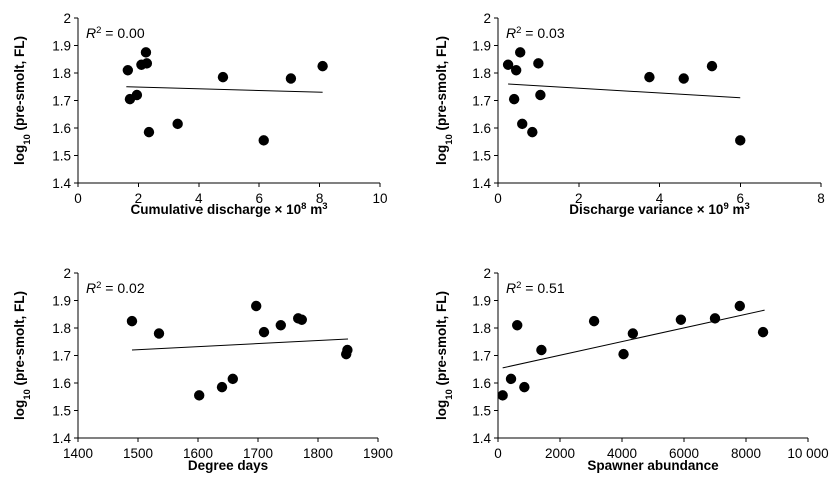 This screenshot has height=491, width=833. What do you see at coordinates (138, 453) in the screenshot?
I see `x-tick-label: 1500` at bounding box center [138, 453].